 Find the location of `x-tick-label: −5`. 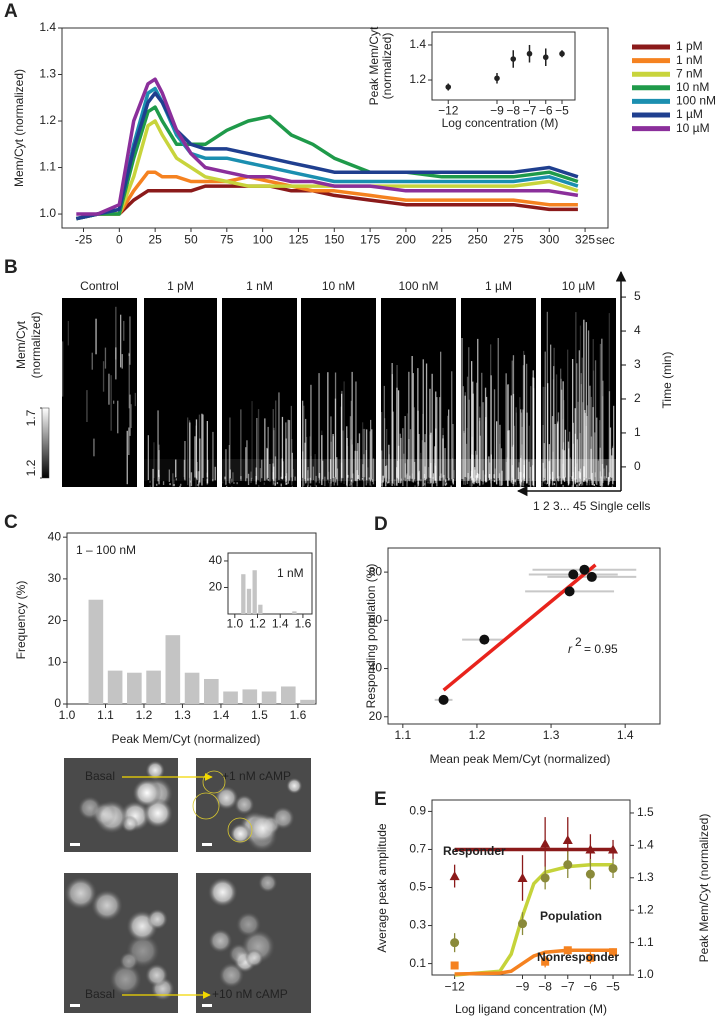

x-tick-label: −5 is located at coordinates (613, 987).